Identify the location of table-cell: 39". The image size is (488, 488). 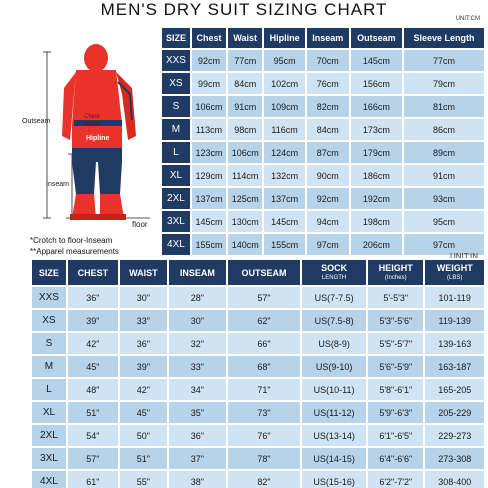
(143, 366).